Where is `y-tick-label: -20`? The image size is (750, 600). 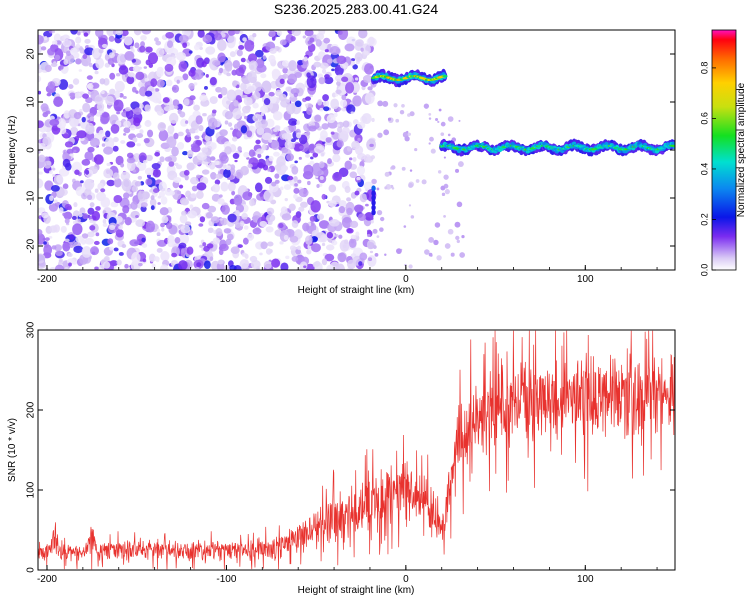 y-tick-label: -20 is located at coordinates (31, 245).